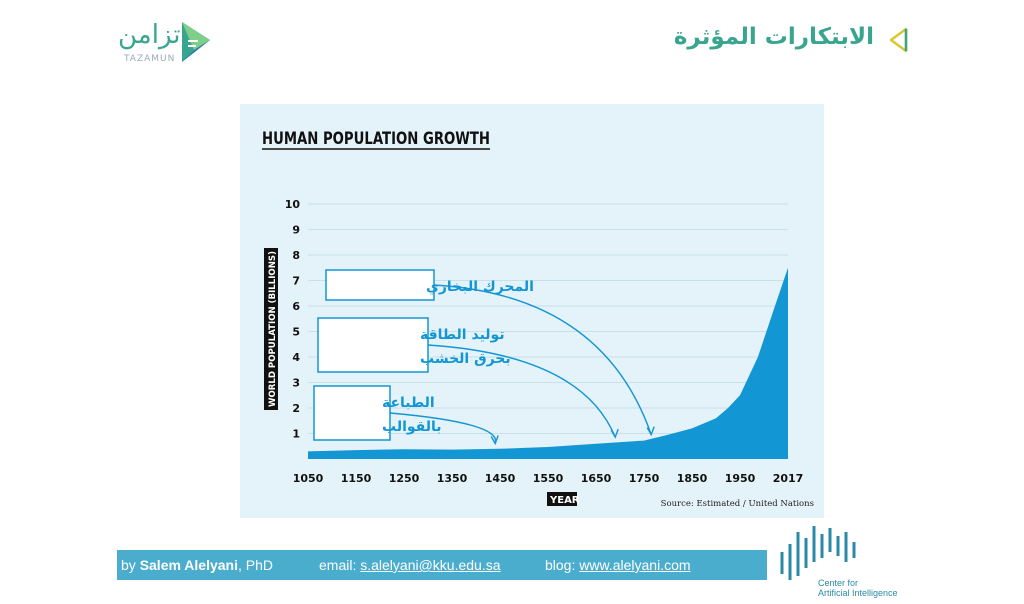  Describe the element at coordinates (296, 230) in the screenshot. I see `y-tick-label: 9` at that location.